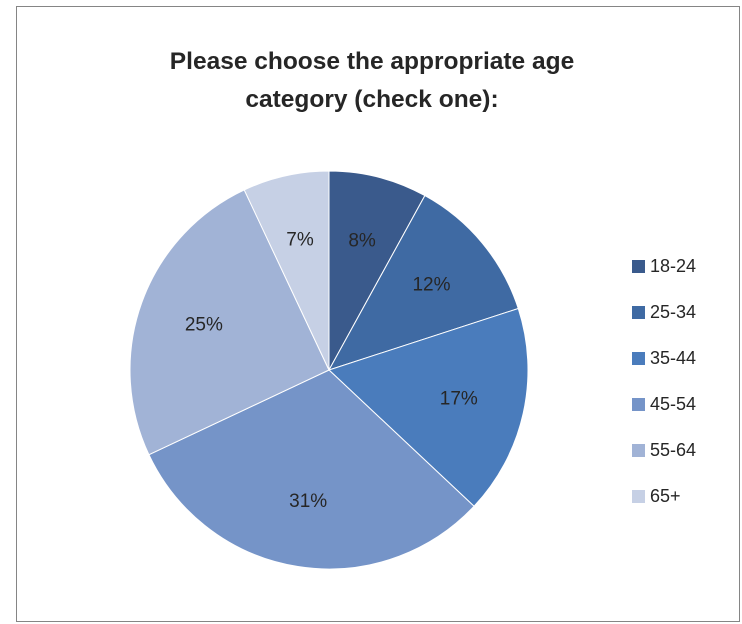 This screenshot has width=742, height=624. Describe the element at coordinates (372, 61) in the screenshot. I see `chart-title-line-1: Please choose the appropriate age` at that location.